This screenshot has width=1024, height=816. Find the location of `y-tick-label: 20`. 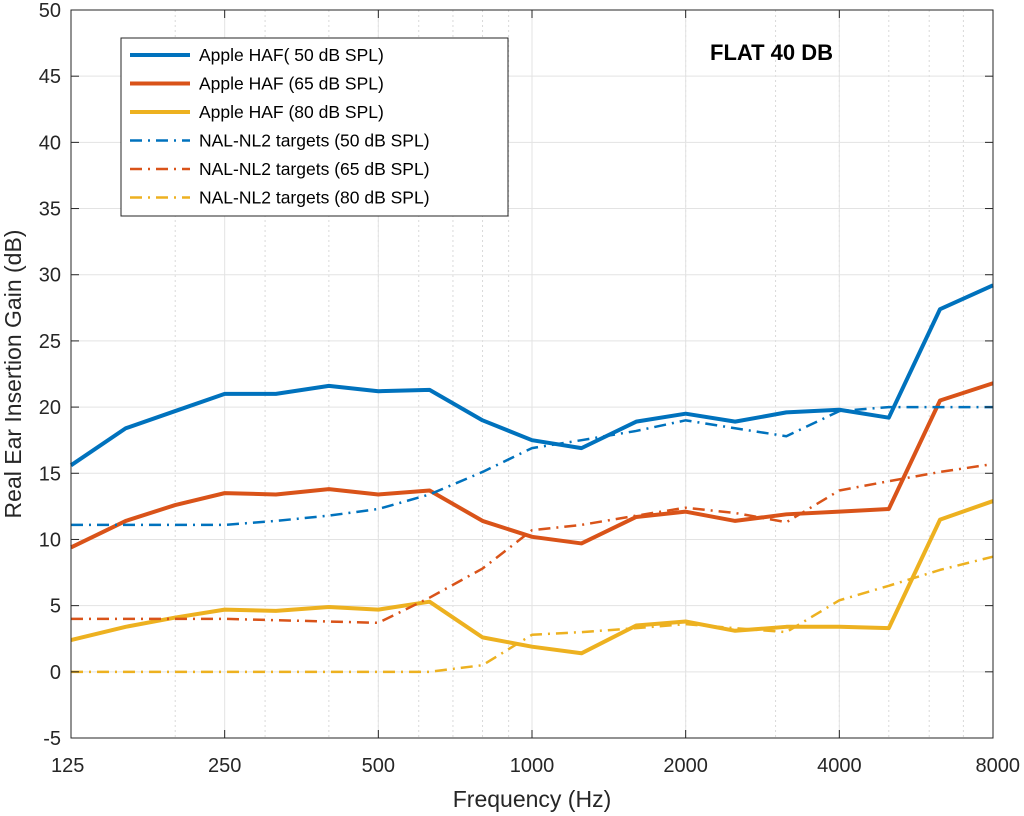

y-tick-label: 20 is located at coordinates (50, 408).